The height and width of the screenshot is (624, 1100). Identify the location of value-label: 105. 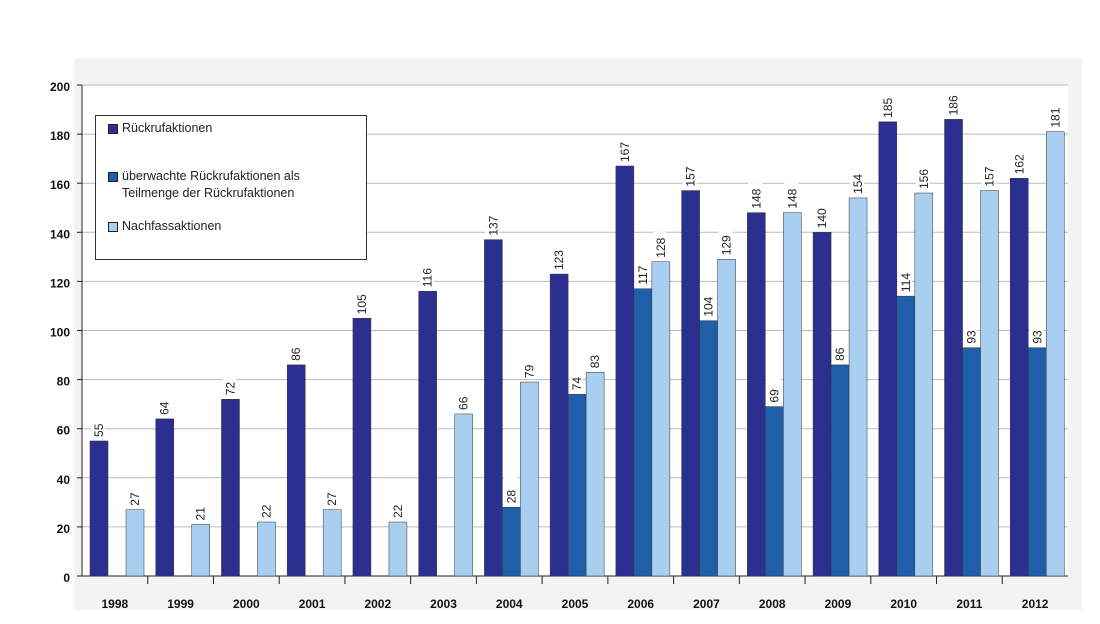
(362, 304).